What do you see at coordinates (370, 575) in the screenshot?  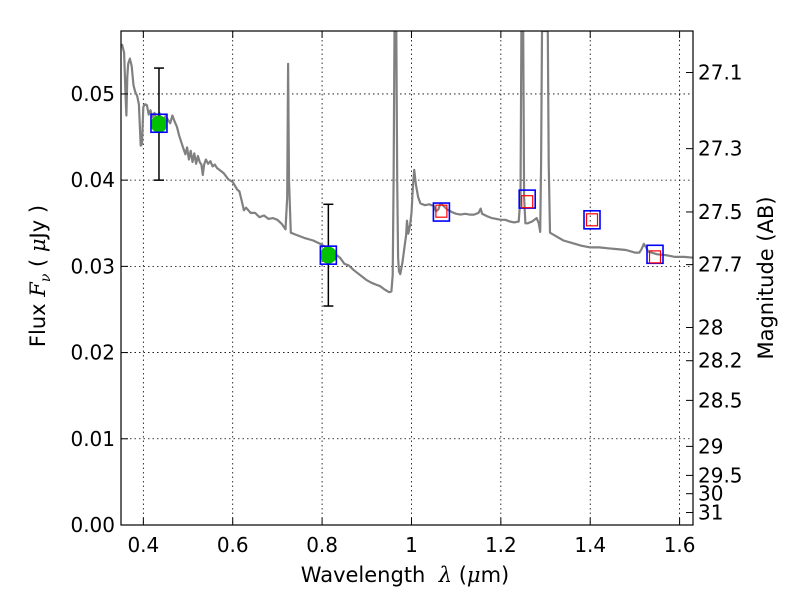 I see `x-axis-label-prefix: Wavelength` at bounding box center [370, 575].